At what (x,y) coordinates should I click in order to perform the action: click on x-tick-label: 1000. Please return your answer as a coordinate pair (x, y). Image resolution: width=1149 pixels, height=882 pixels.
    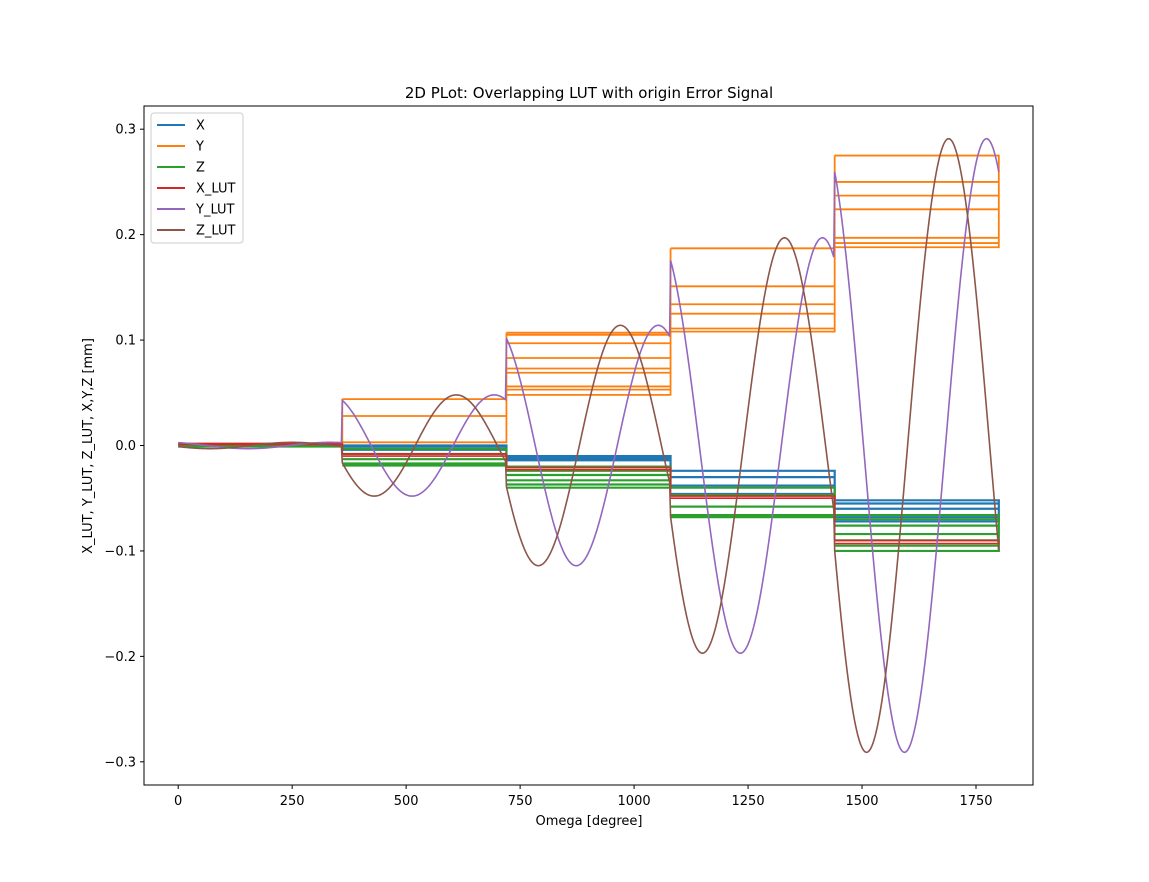
    Looking at the image, I should click on (634, 801).